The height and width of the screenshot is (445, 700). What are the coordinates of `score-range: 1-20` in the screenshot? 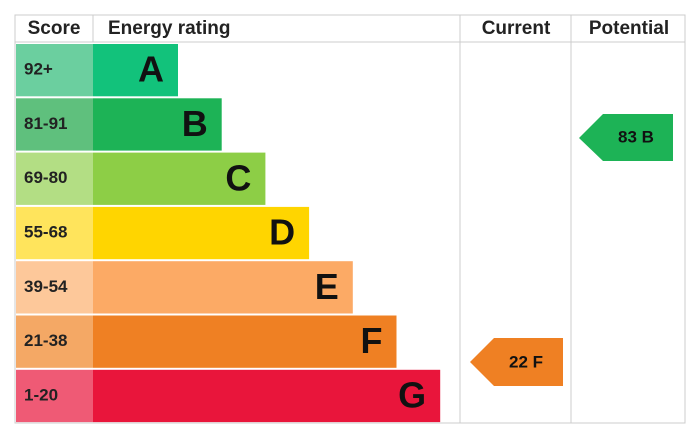 It's located at (41, 394).